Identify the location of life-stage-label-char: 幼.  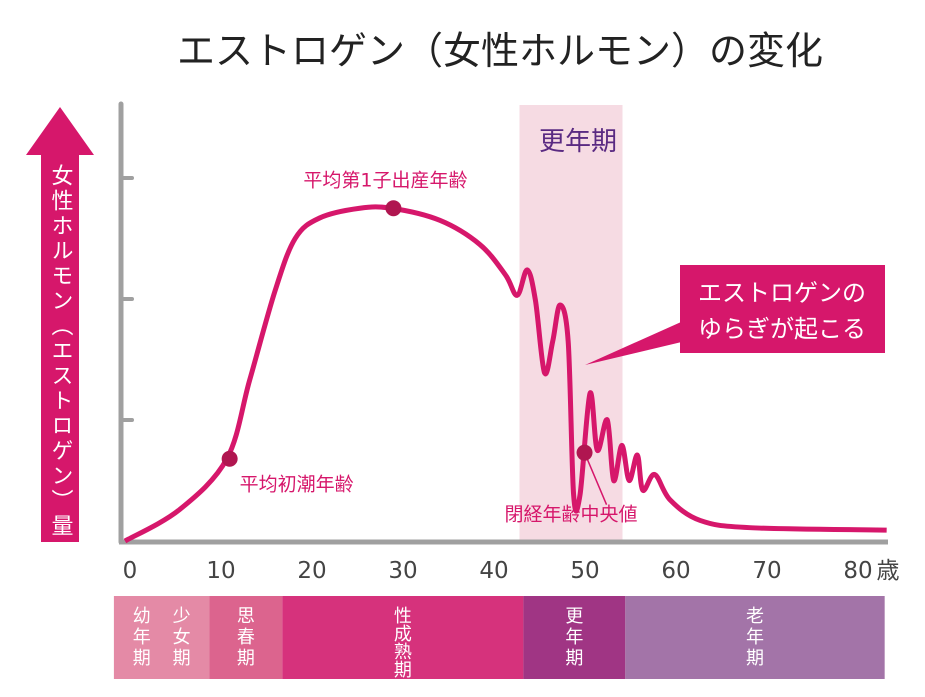
(142, 616).